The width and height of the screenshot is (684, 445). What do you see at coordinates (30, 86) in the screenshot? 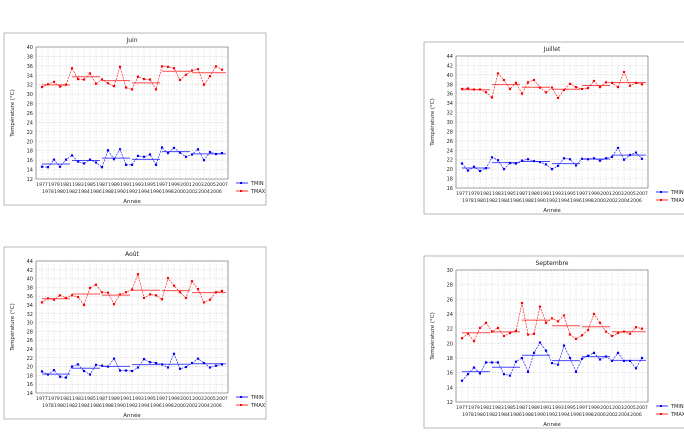
I see `y-tick-label: 32` at bounding box center [30, 86].